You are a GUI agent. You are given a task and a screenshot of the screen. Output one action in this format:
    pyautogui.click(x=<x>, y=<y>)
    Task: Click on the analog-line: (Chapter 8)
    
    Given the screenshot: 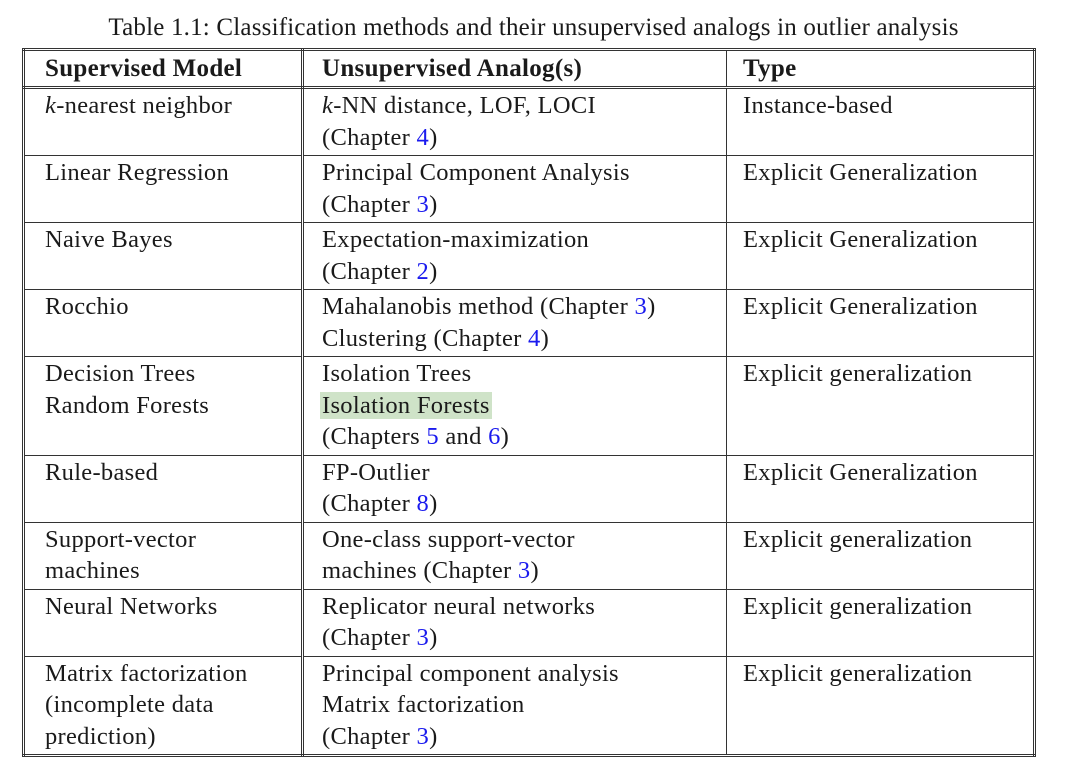 What is the action you would take?
    pyautogui.click(x=521, y=504)
    